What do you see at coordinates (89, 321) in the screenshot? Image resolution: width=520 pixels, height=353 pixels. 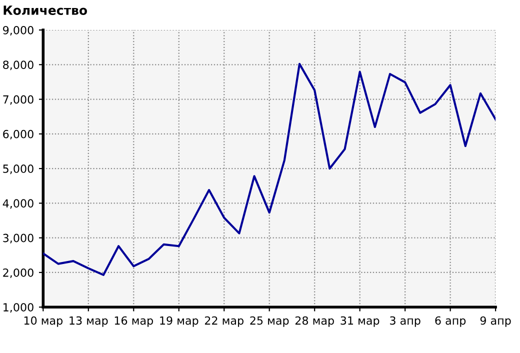 I see `x-tick-label: 13 мар` at bounding box center [89, 321].